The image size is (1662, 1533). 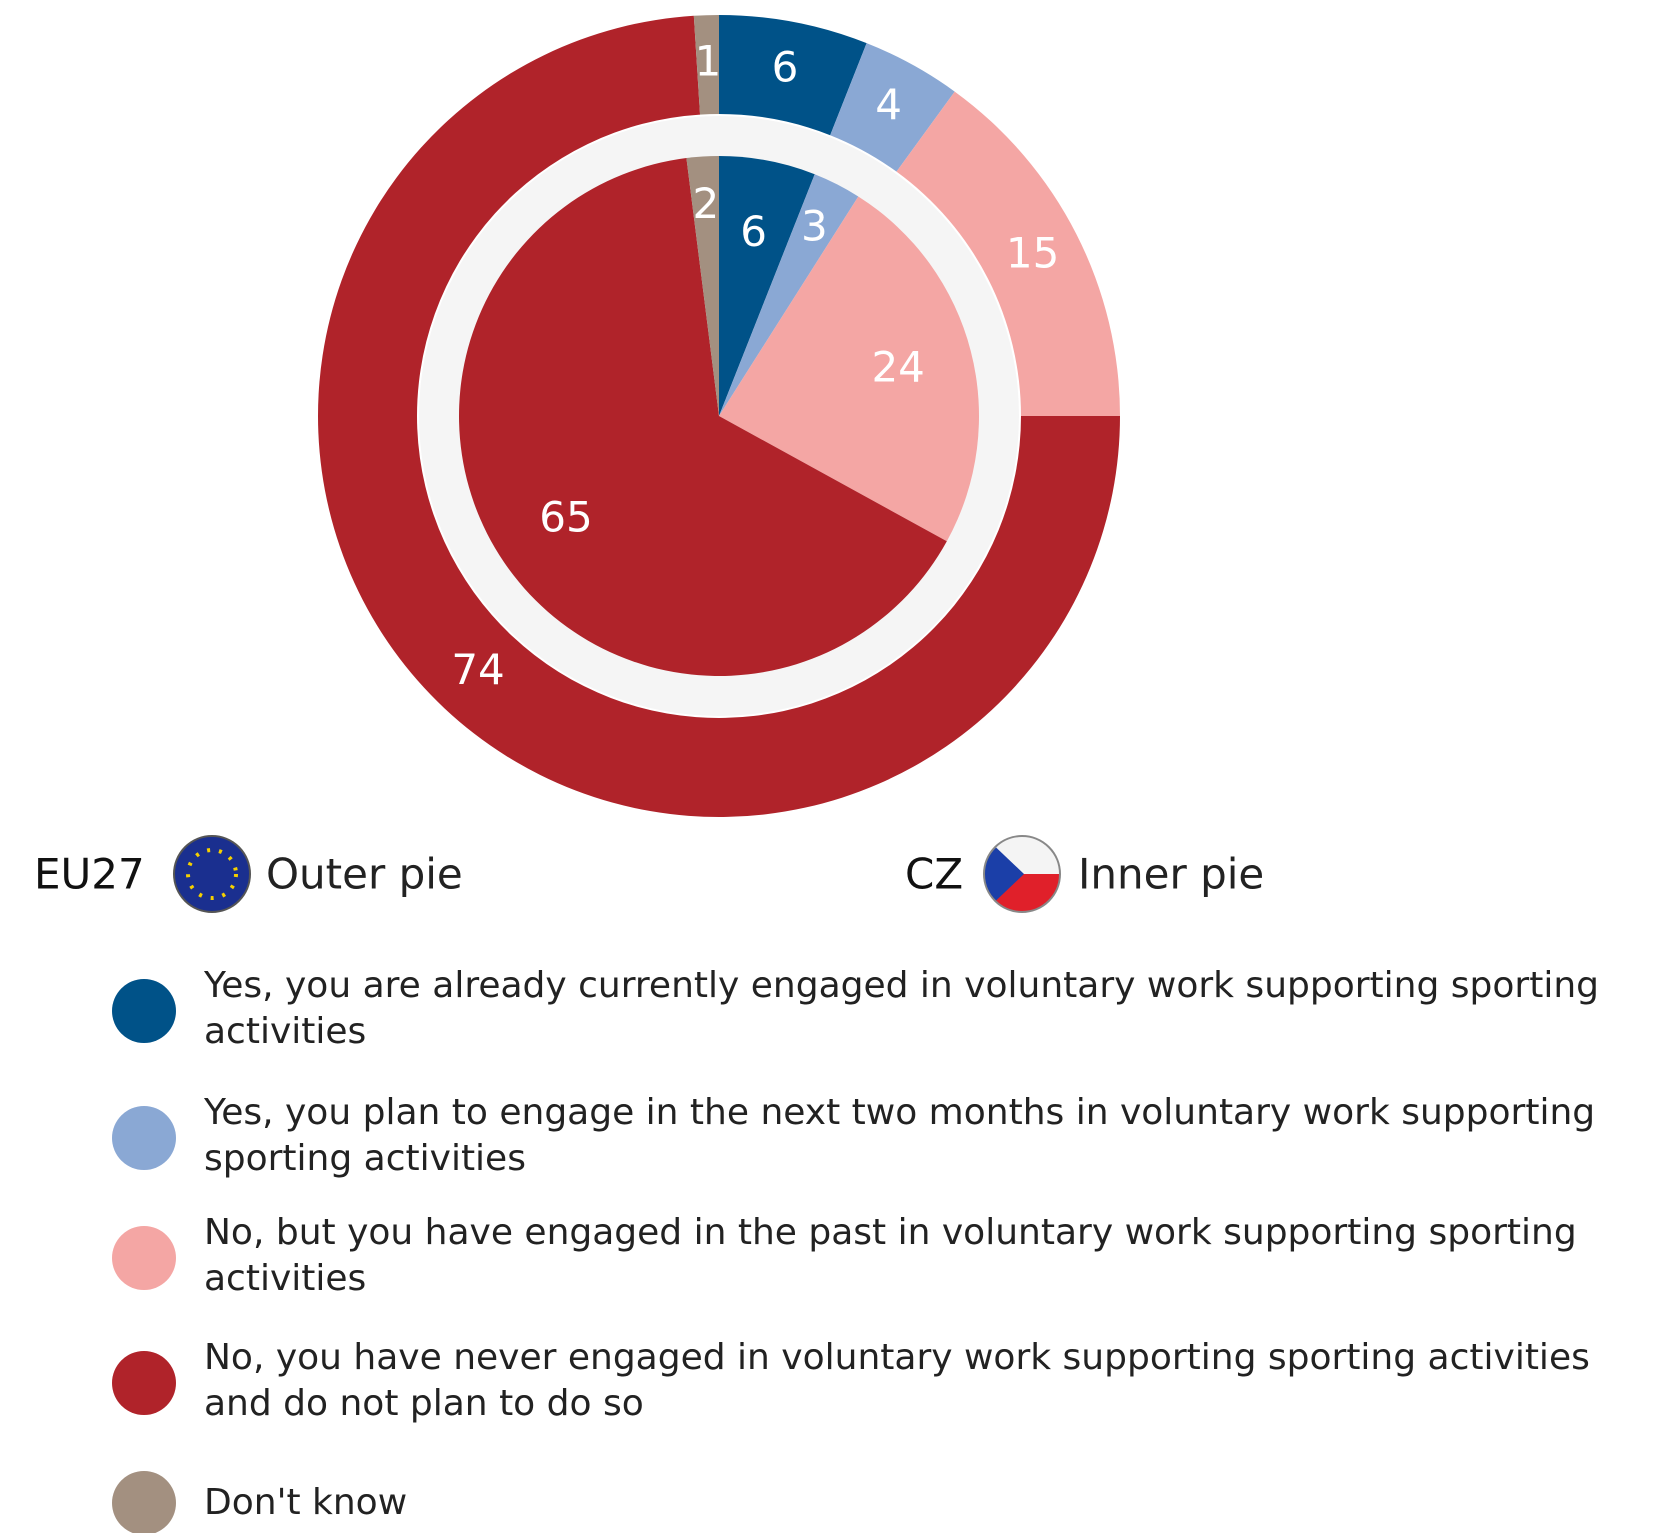 I want to click on data-label: 1, so click(x=708, y=61).